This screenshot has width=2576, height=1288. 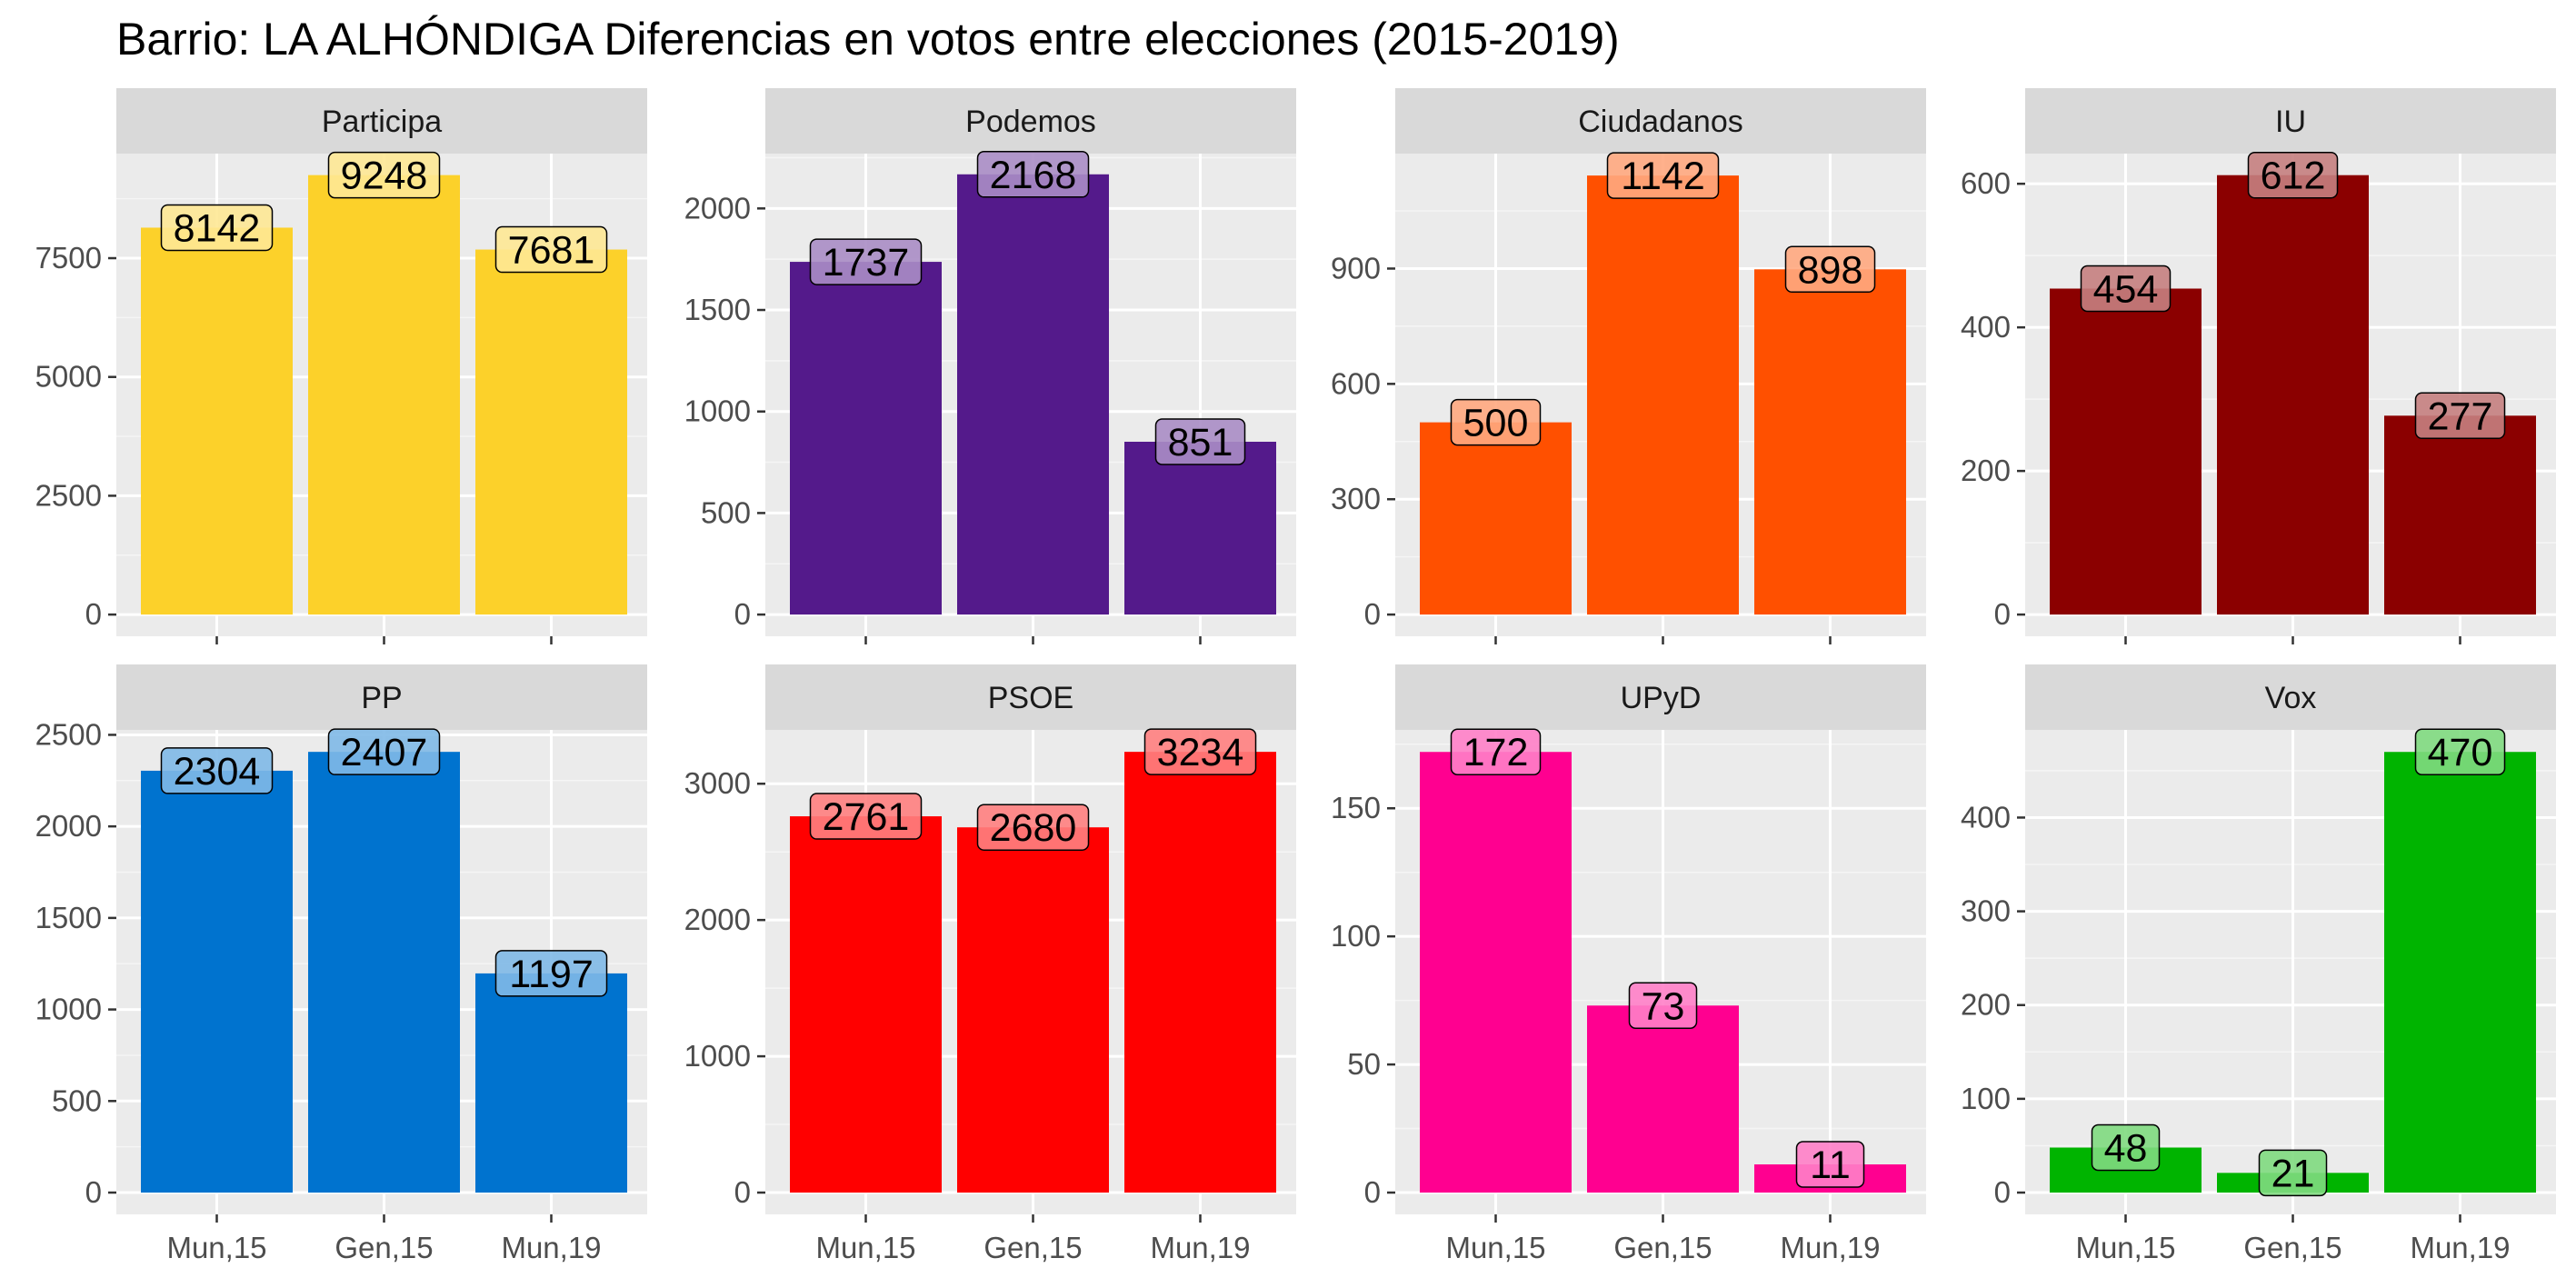 I want to click on y-tick-label: 50, so click(x=1364, y=1064).